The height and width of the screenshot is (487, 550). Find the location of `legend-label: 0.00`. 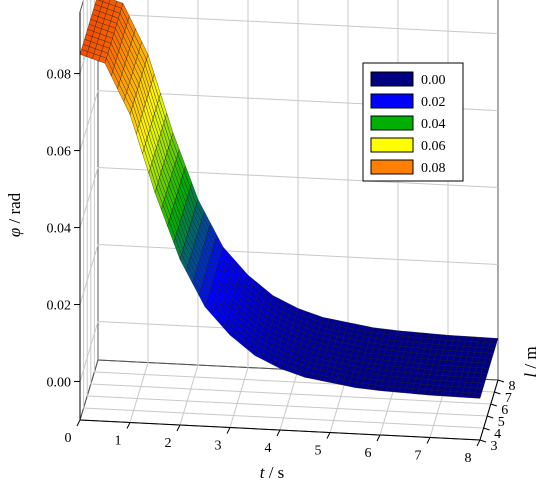

legend-label: 0.00 is located at coordinates (433, 80).